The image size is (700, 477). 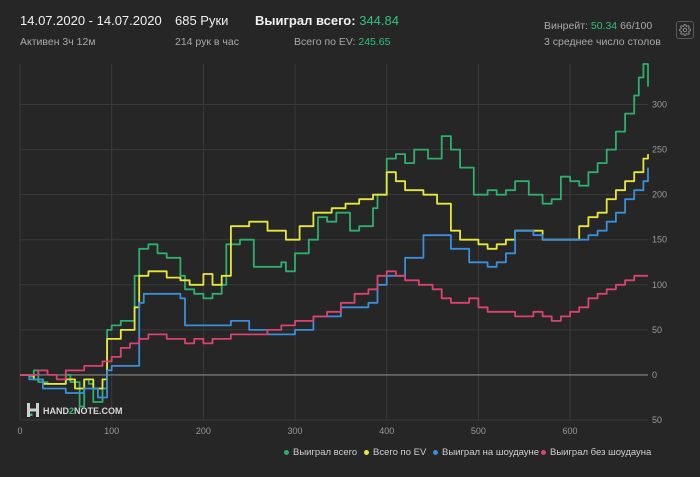 What do you see at coordinates (636, 26) in the screenshot?
I see `winrate-count: 66/100` at bounding box center [636, 26].